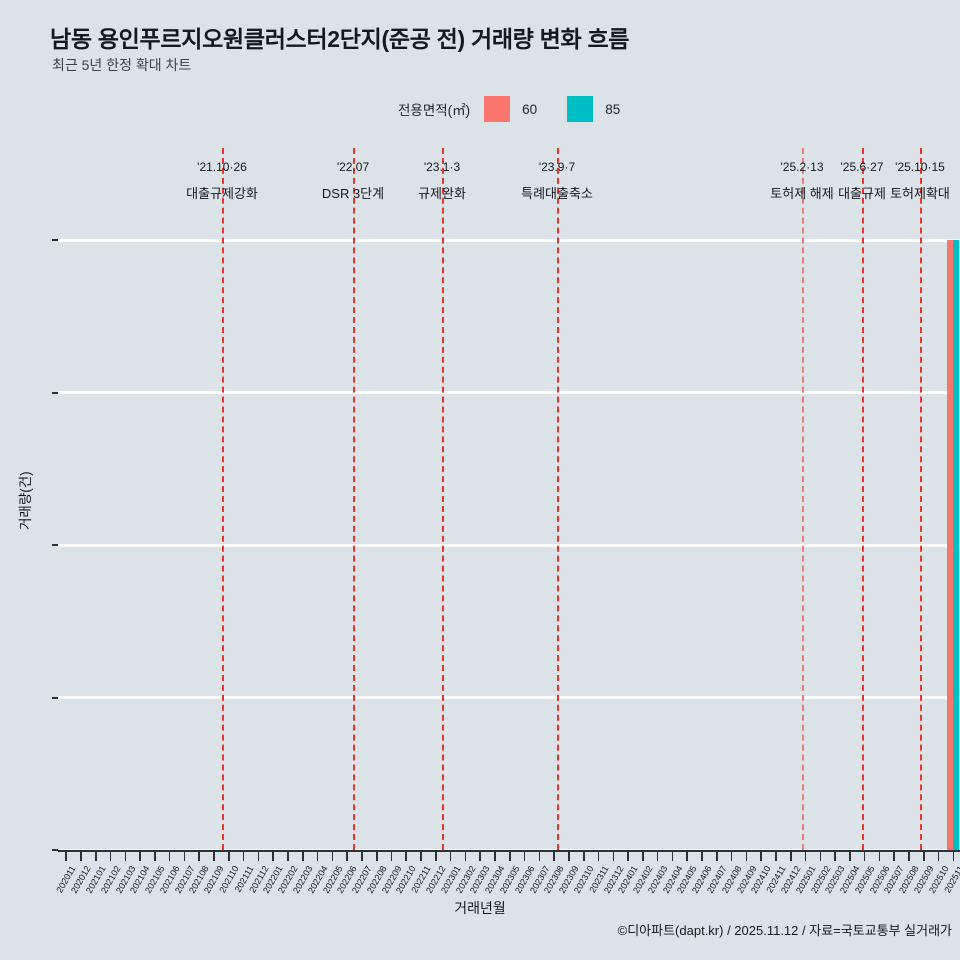  Describe the element at coordinates (530, 109) in the screenshot. I see `legend-label-60: 60` at that location.